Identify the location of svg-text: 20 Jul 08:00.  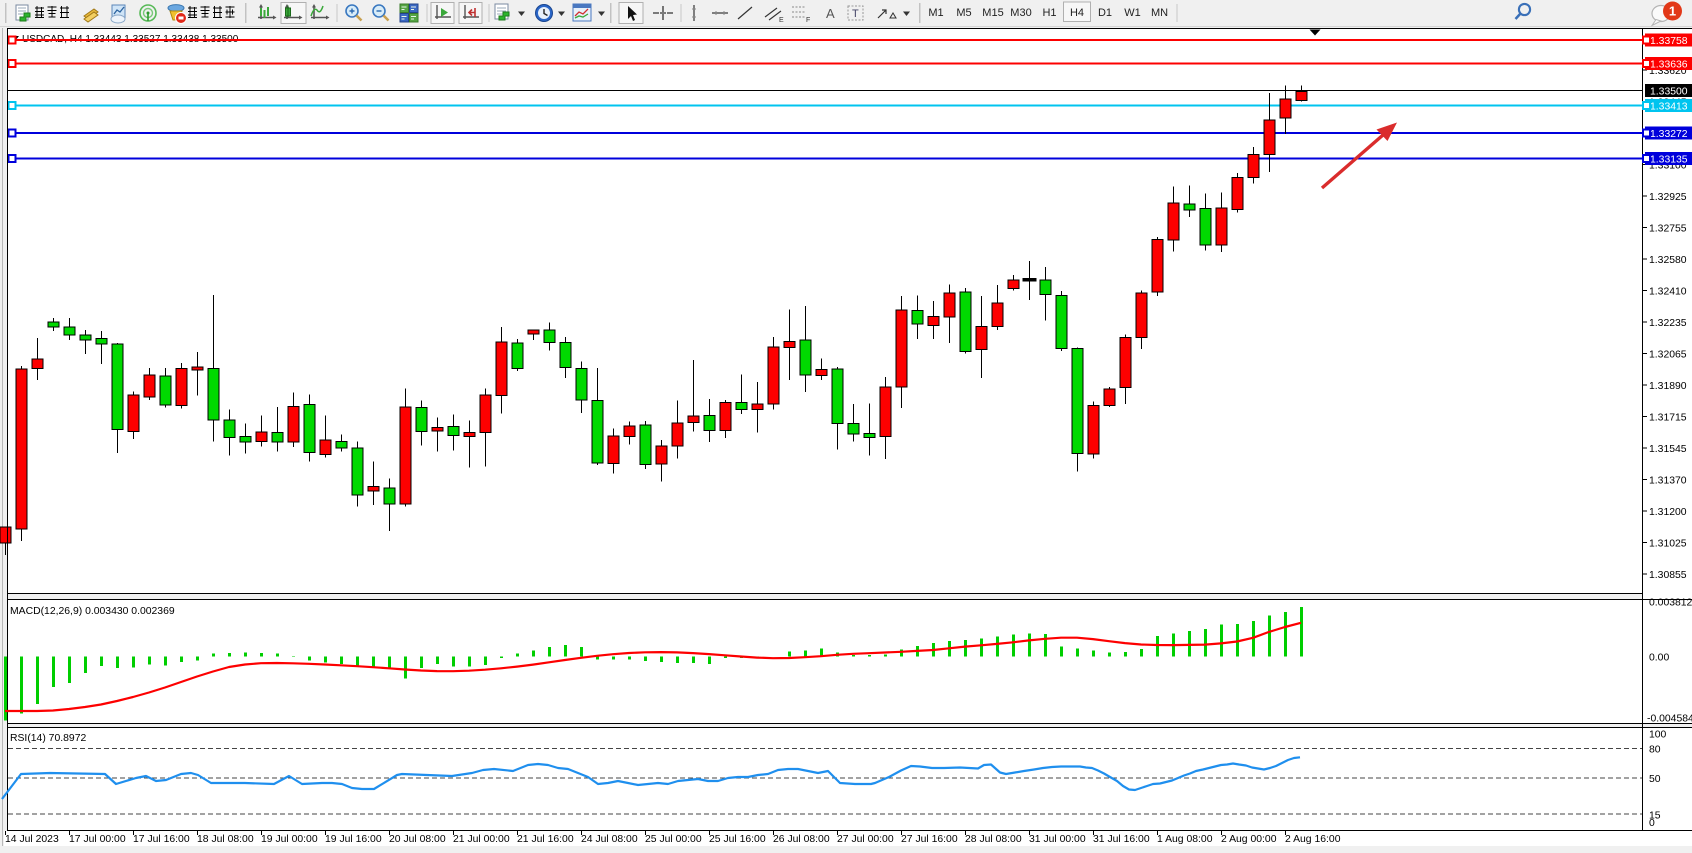
(417, 839).